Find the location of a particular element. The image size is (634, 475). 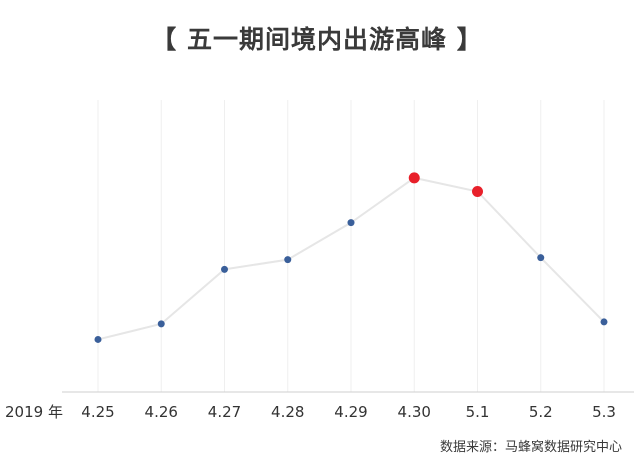

data-point-4.27 is located at coordinates (224, 269).